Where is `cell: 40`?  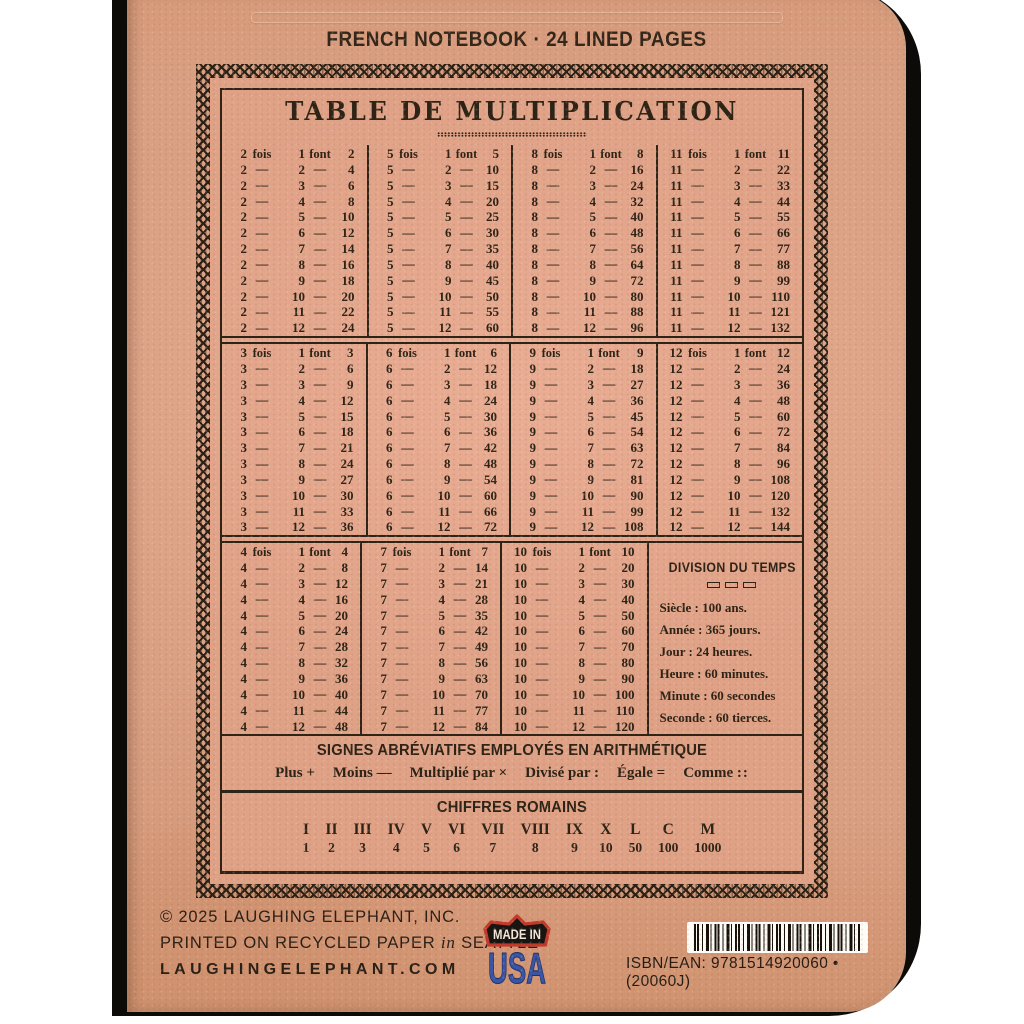 cell: 40 is located at coordinates (341, 694).